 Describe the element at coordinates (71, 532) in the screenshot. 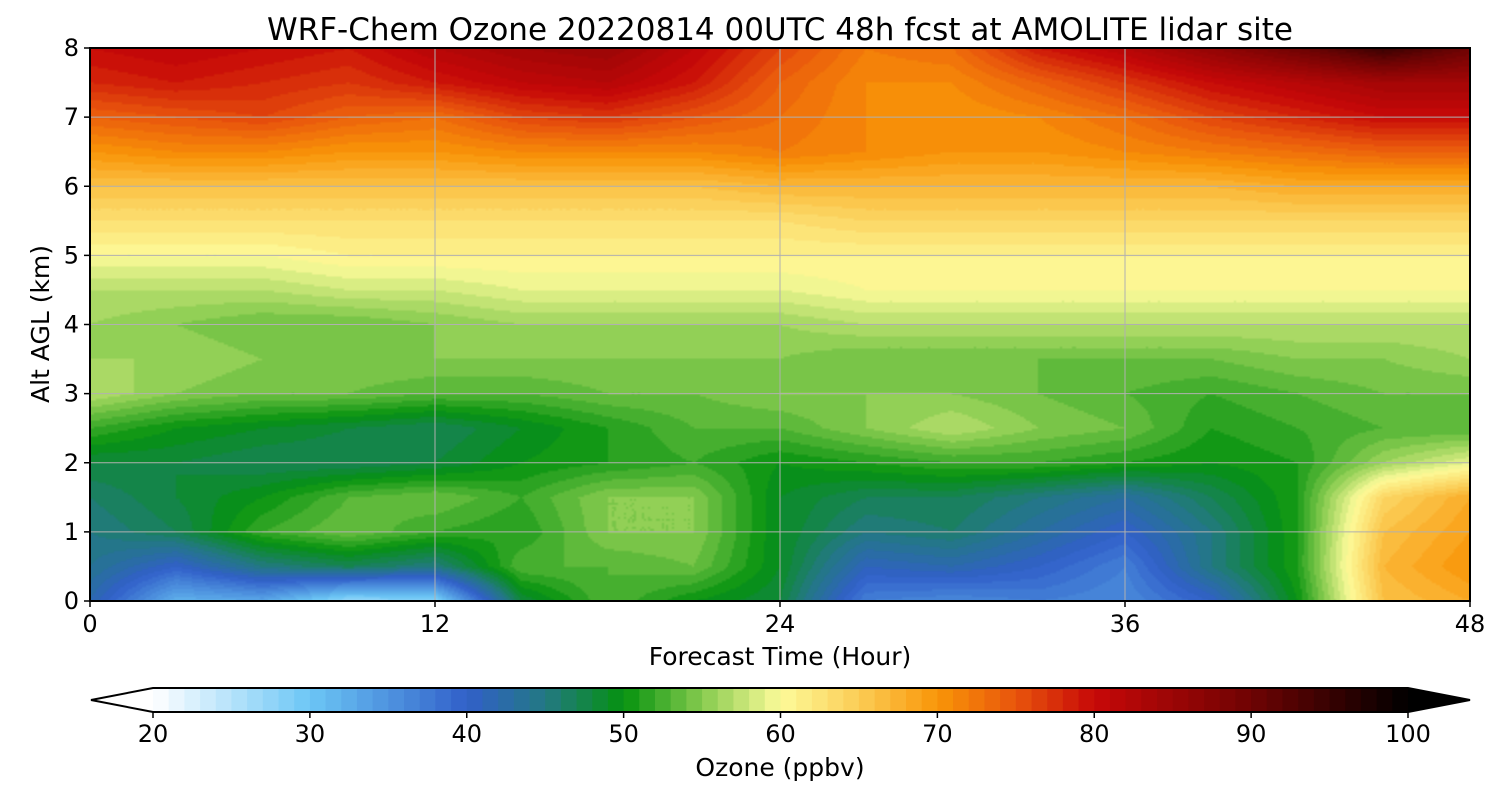

I see `y-tick-label: 1` at that location.